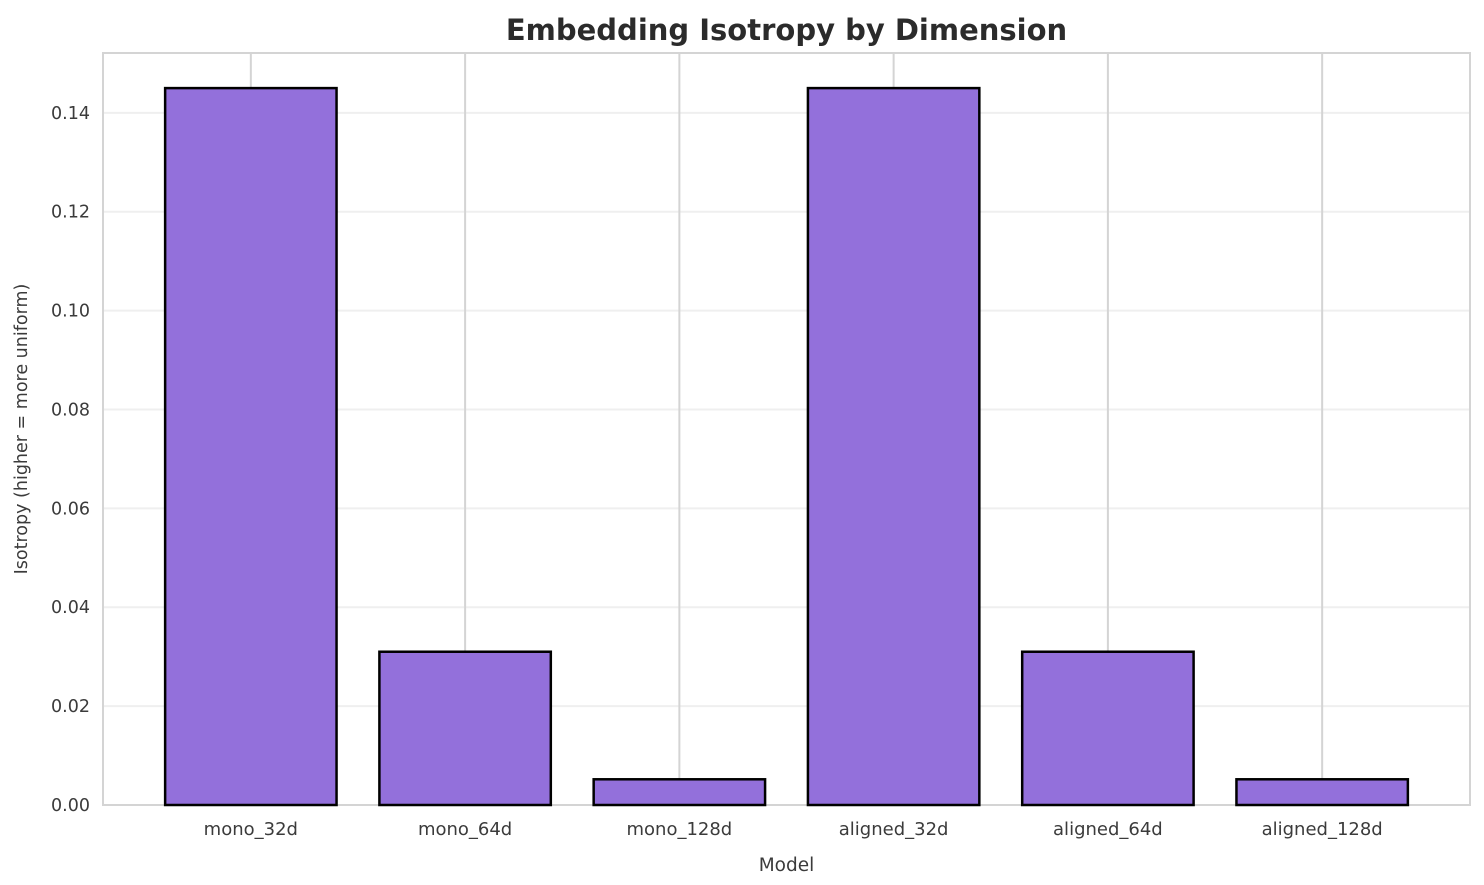 This screenshot has width=1484, height=885. I want to click on y-tick-label: 0.10, so click(70, 312).